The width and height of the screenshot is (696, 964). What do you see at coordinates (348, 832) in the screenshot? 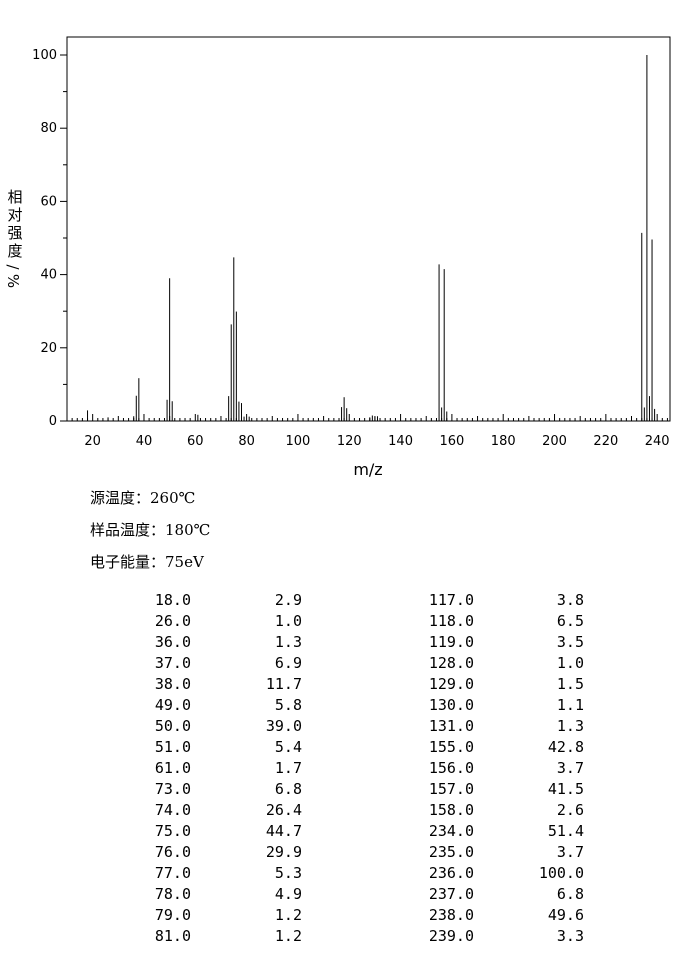
I see `table-row: 75.0 44.7 234.0 51.4` at bounding box center [348, 832].